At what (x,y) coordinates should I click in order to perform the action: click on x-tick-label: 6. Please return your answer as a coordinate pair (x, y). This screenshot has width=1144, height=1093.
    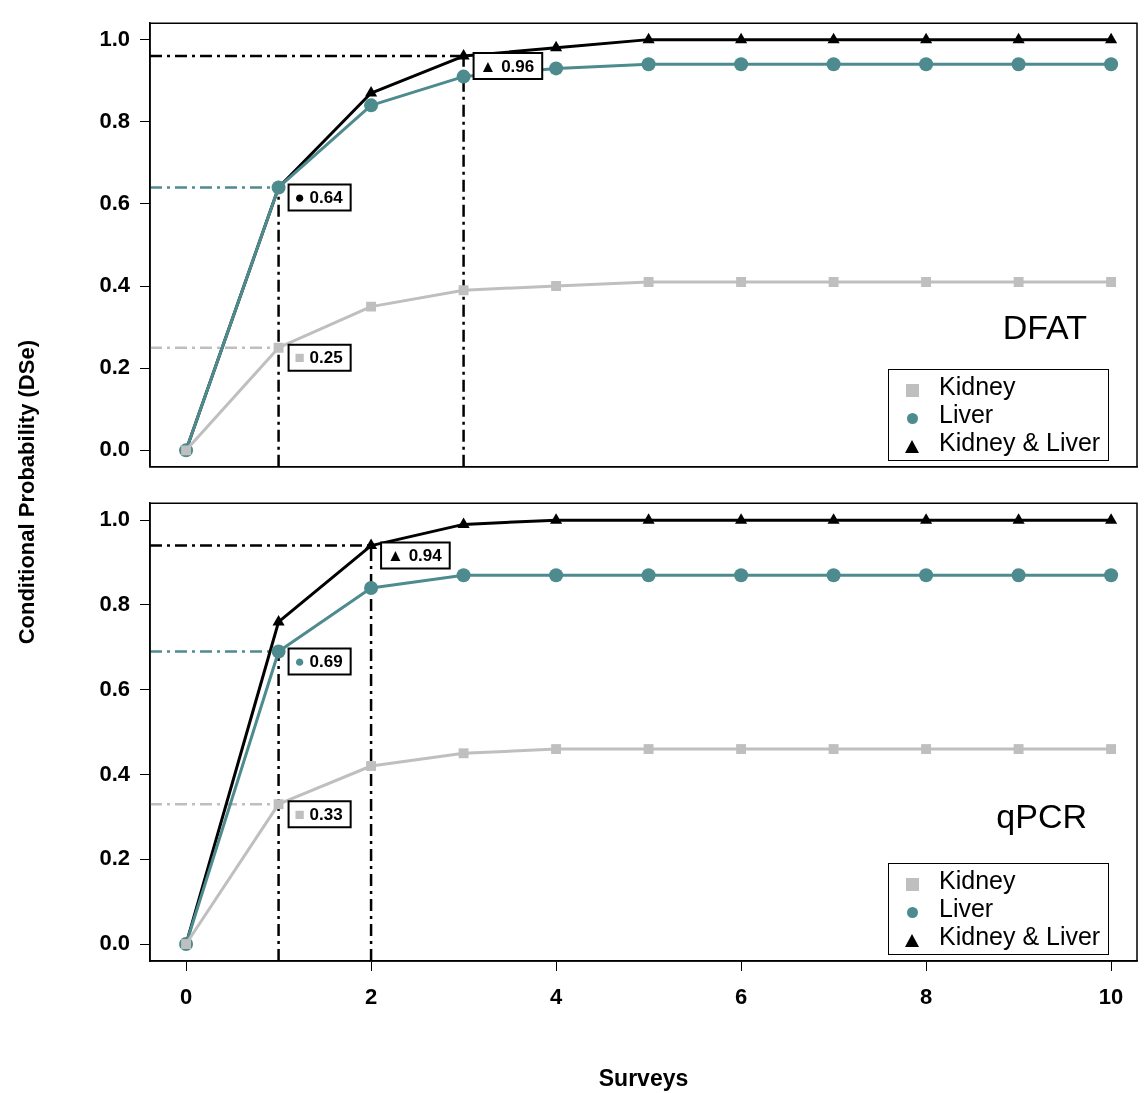
    Looking at the image, I should click on (741, 997).